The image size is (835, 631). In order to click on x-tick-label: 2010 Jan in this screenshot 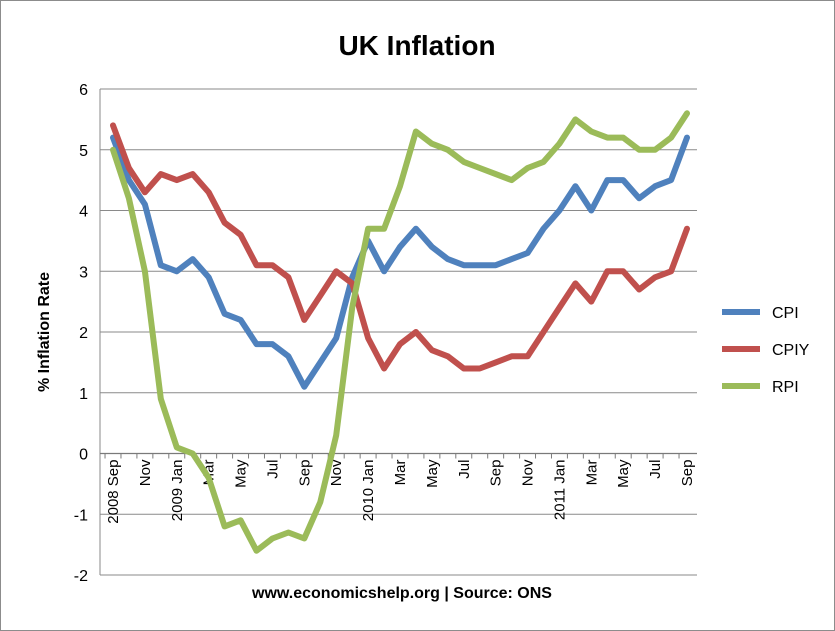, I will do `click(368, 491)`.